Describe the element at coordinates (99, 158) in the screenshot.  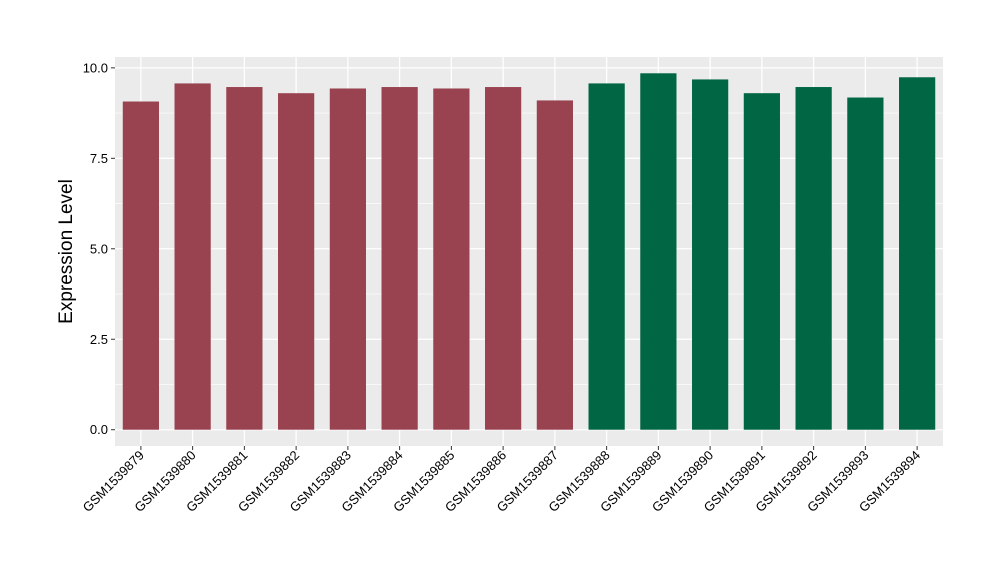
I see `y-tick-label: 7.5` at that location.